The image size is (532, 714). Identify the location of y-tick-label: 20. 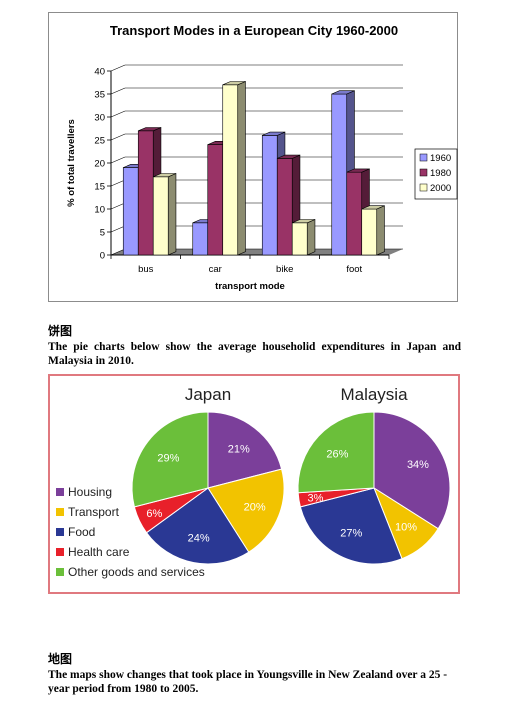
(99, 164).